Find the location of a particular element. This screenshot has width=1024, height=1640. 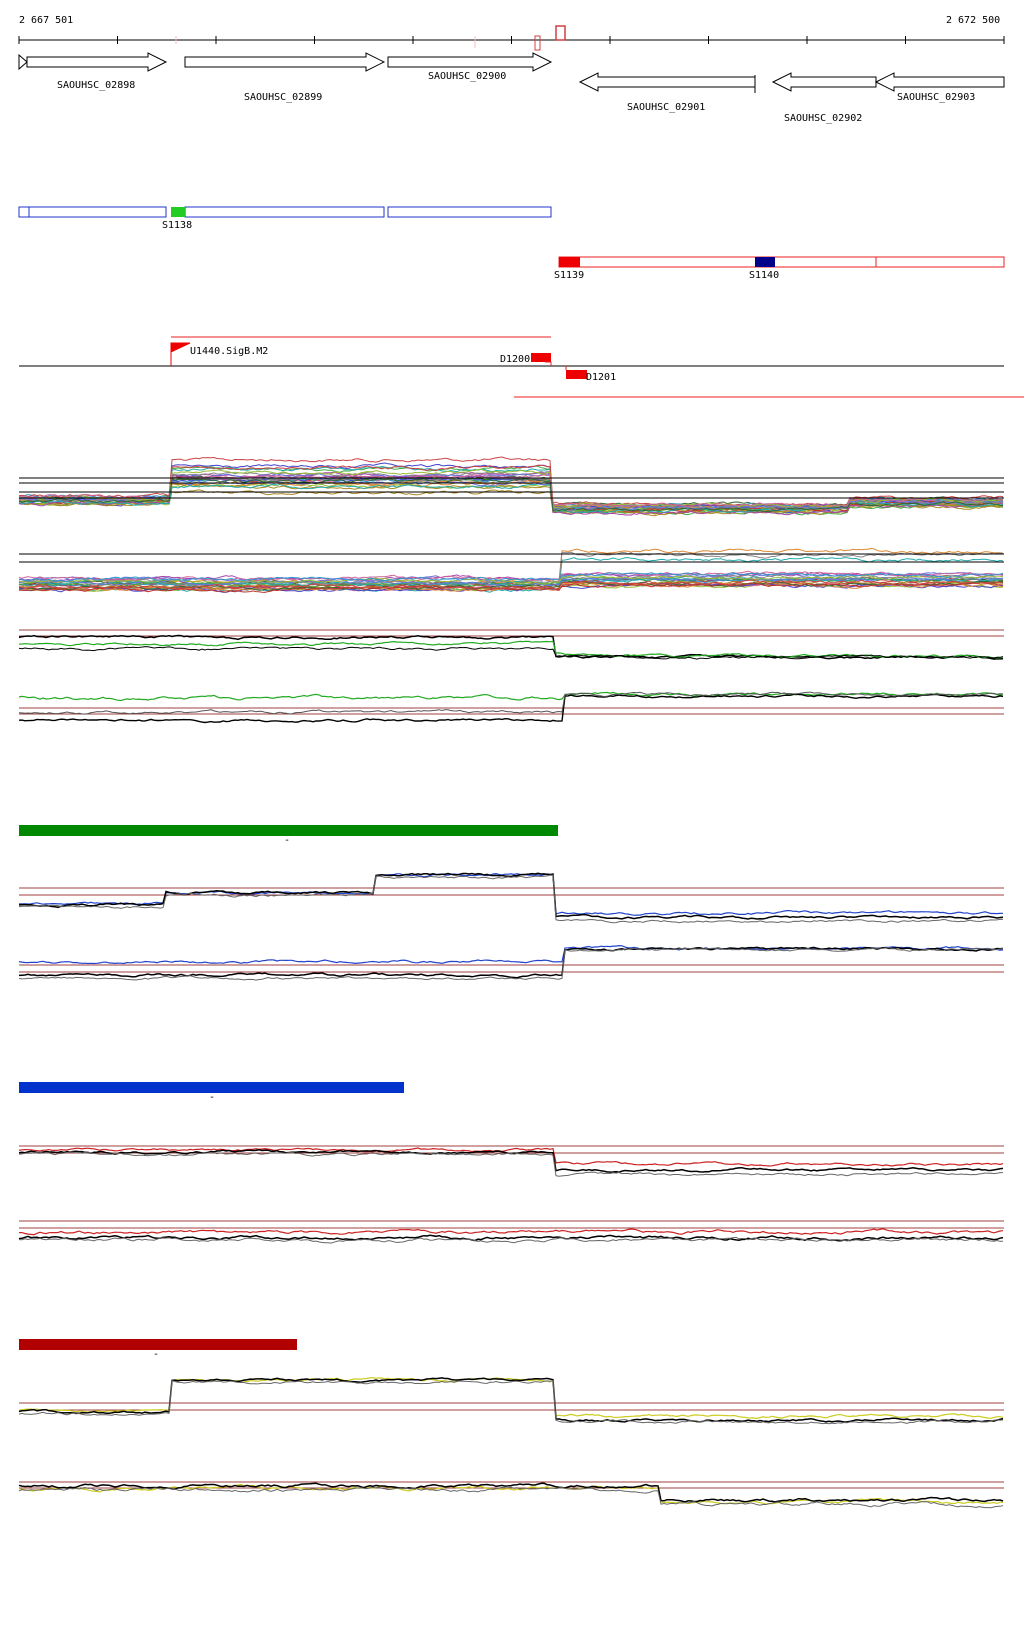

forward-segment-track: S1138 is located at coordinates (285, 218).